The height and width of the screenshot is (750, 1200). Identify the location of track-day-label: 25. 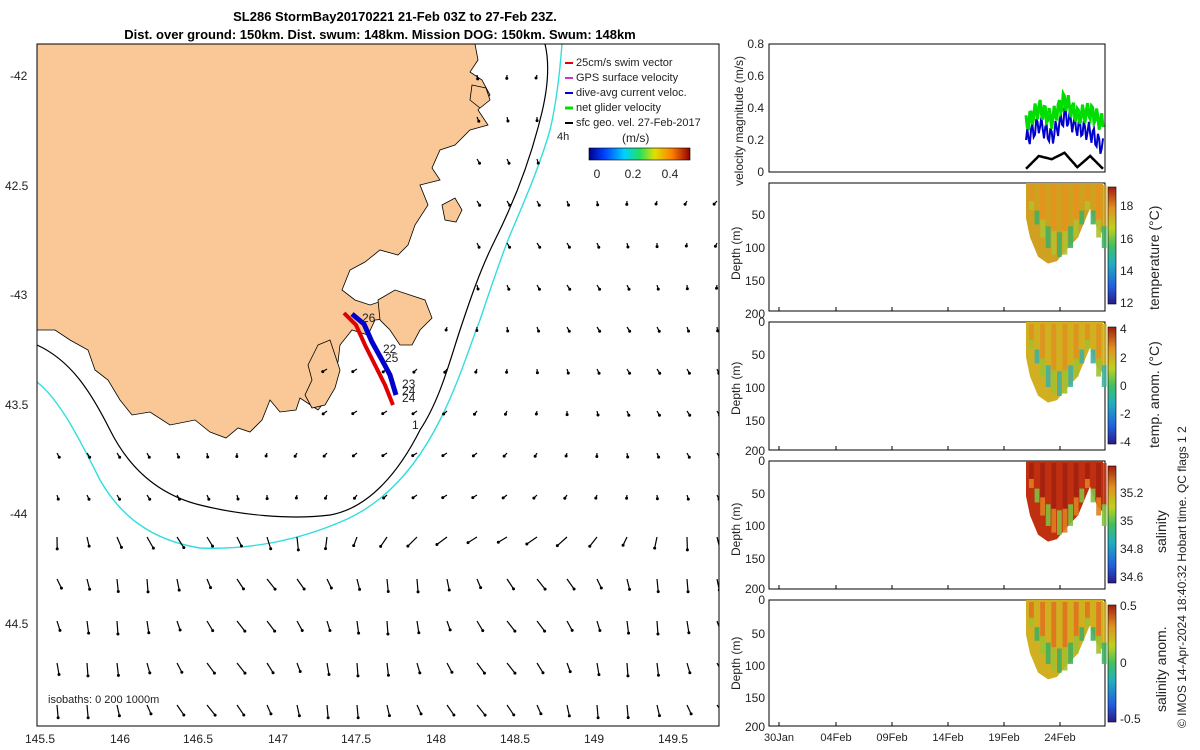
(392, 358).